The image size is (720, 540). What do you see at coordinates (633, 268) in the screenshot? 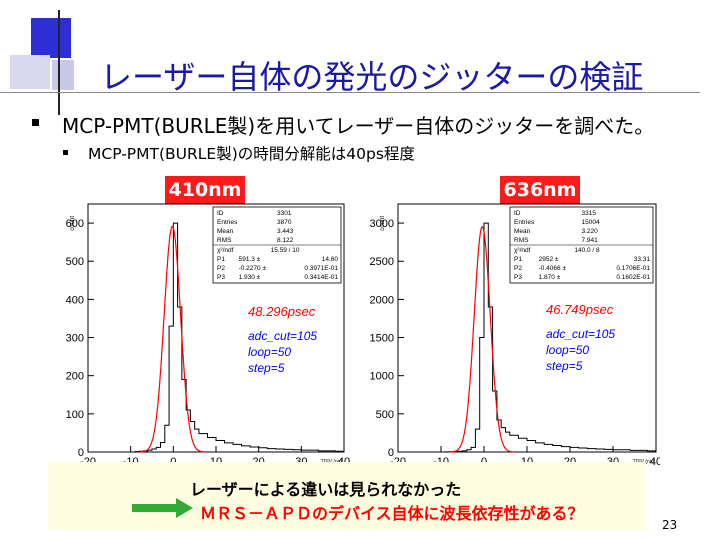
I see `stats-error: 0.1706E-01` at bounding box center [633, 268].